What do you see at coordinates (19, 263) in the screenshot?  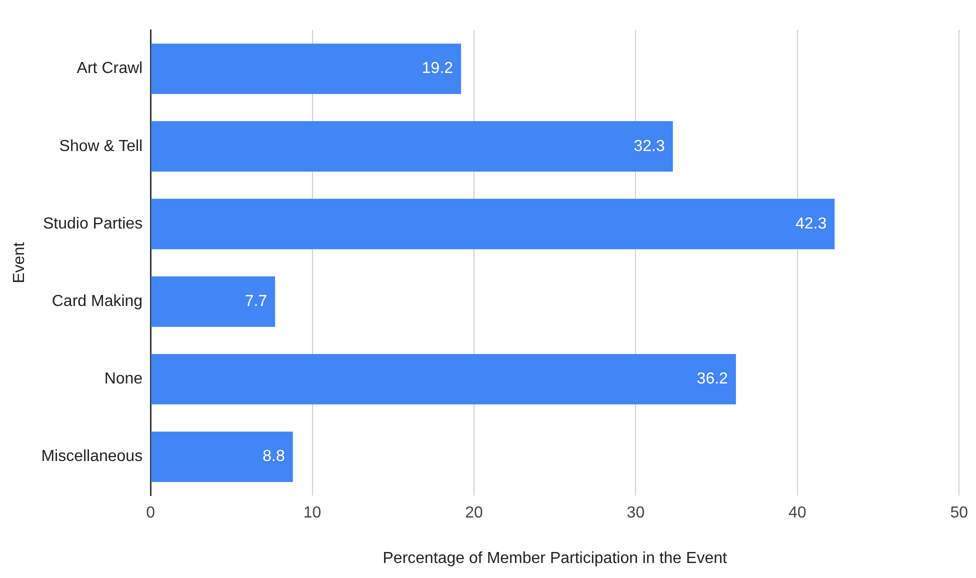 I see `y-axis-title: Event` at bounding box center [19, 263].